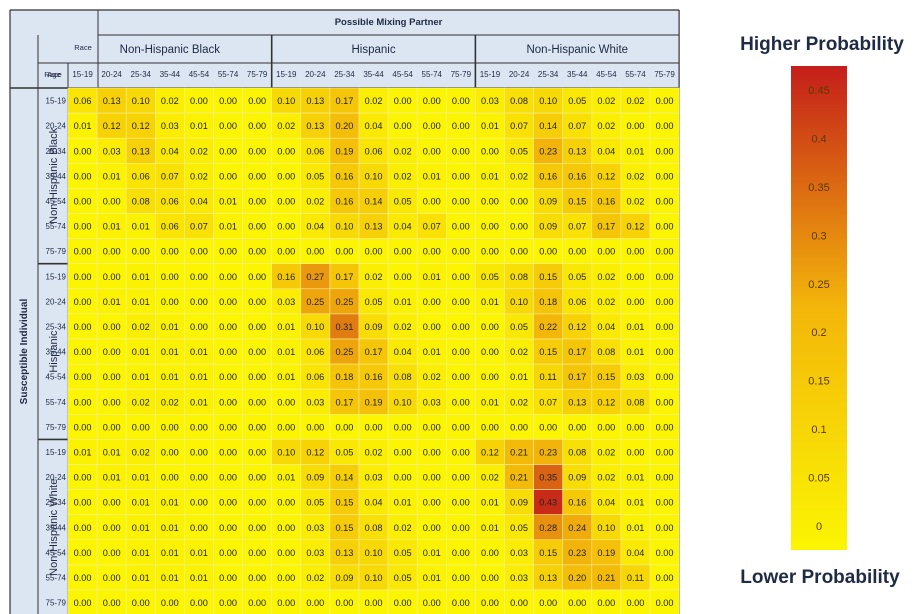  What do you see at coordinates (548, 377) in the screenshot?
I see `cell-value-label: 0.11` at bounding box center [548, 377].